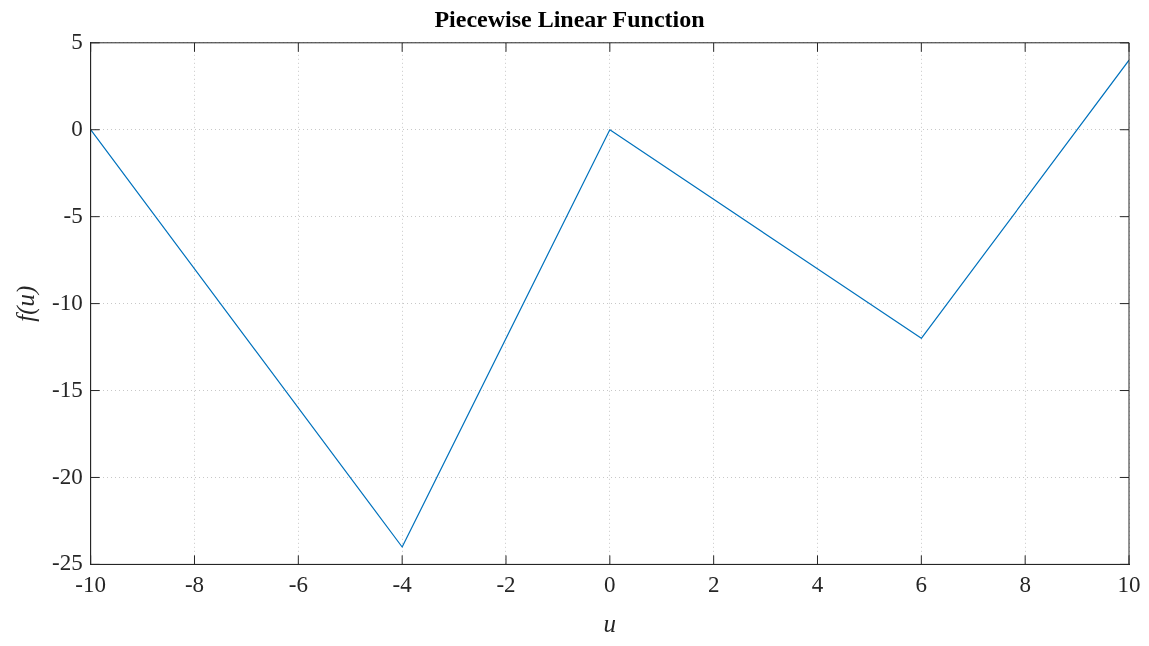 The image size is (1149, 646). Describe the element at coordinates (713, 585) in the screenshot. I see `x-tick-label: 2` at that location.